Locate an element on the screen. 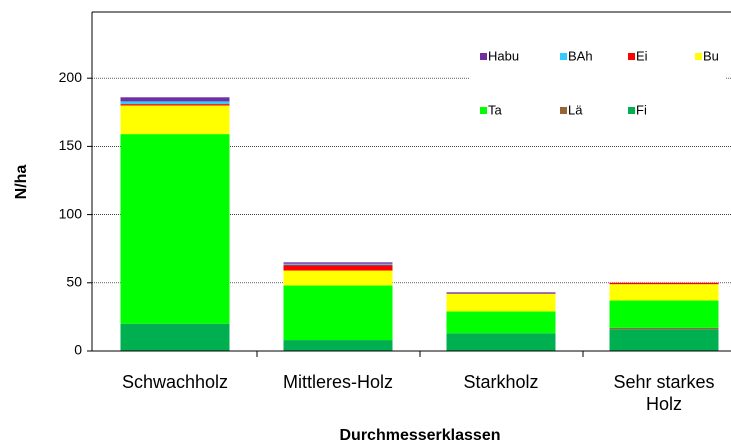 The height and width of the screenshot is (445, 731). legend-bg is located at coordinates (597, 85).